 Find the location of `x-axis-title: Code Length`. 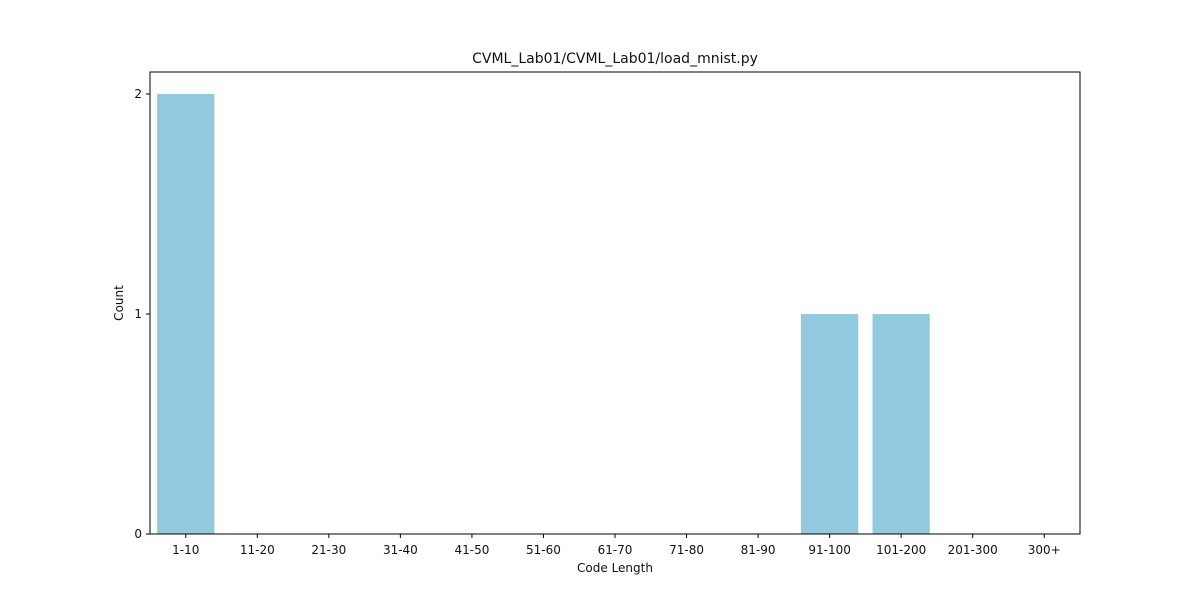

x-axis-title: Code Length is located at coordinates (615, 568).